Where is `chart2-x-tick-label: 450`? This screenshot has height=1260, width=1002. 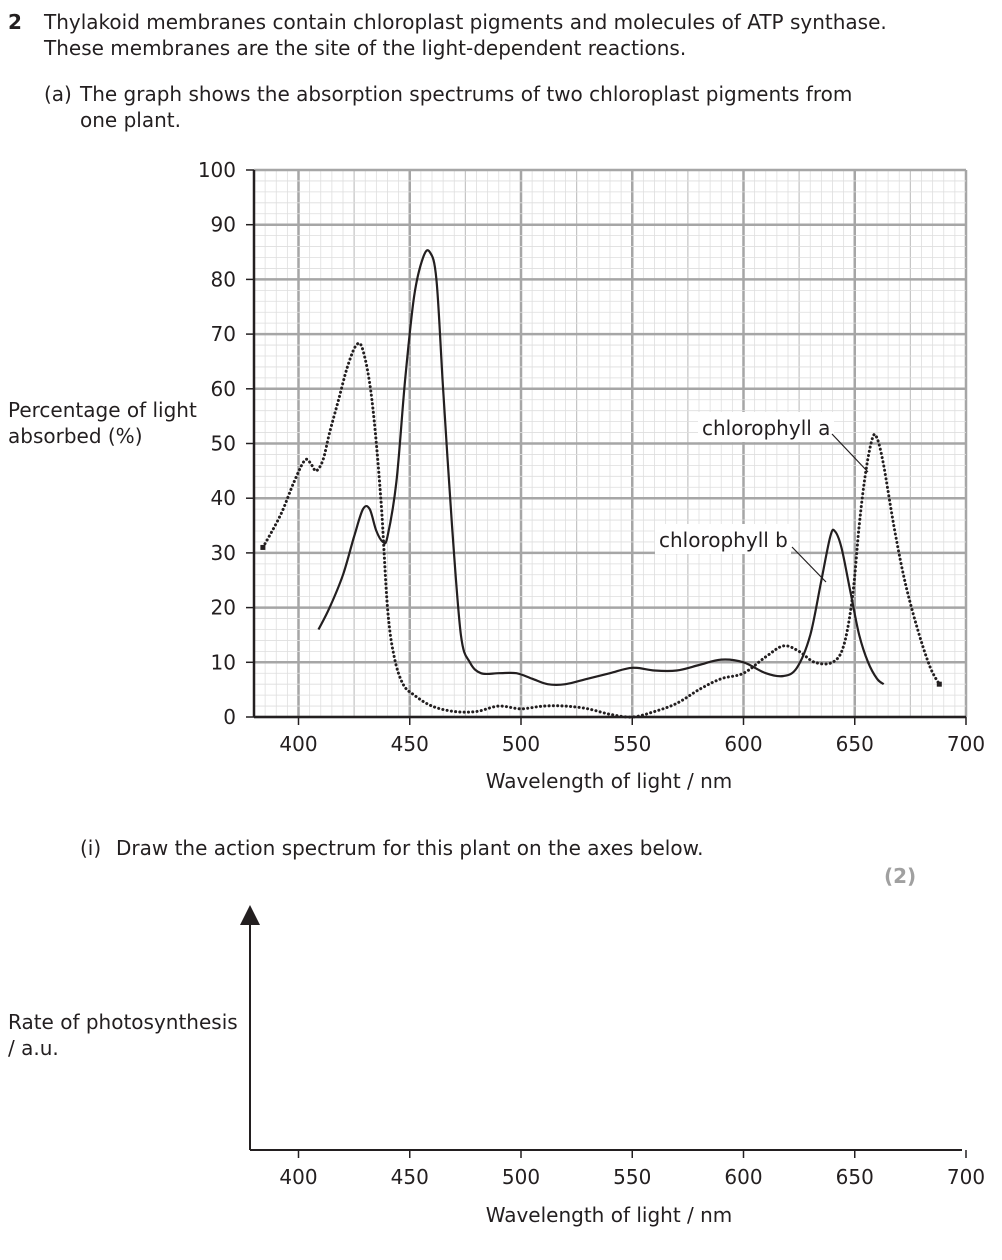 chart2-x-tick-label: 450 is located at coordinates (410, 1177).